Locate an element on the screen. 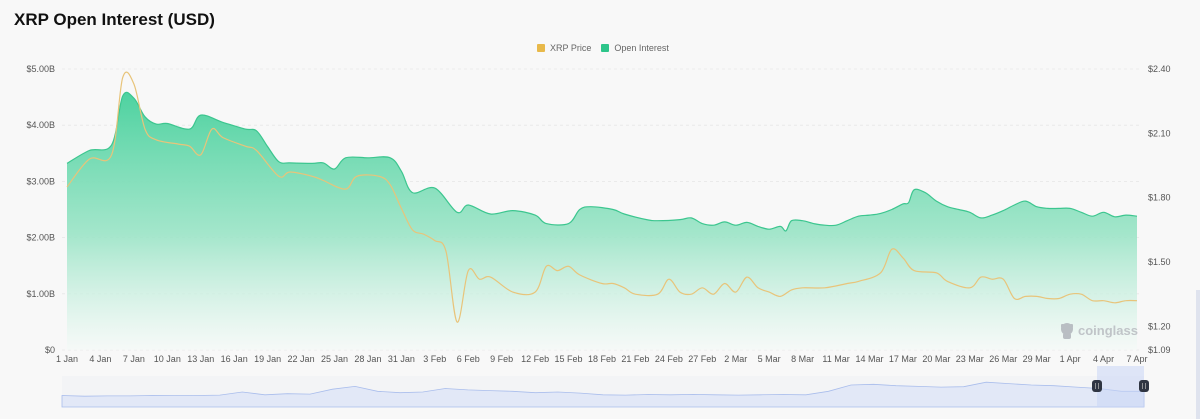  x-tick: 14 Mar is located at coordinates (869, 359).